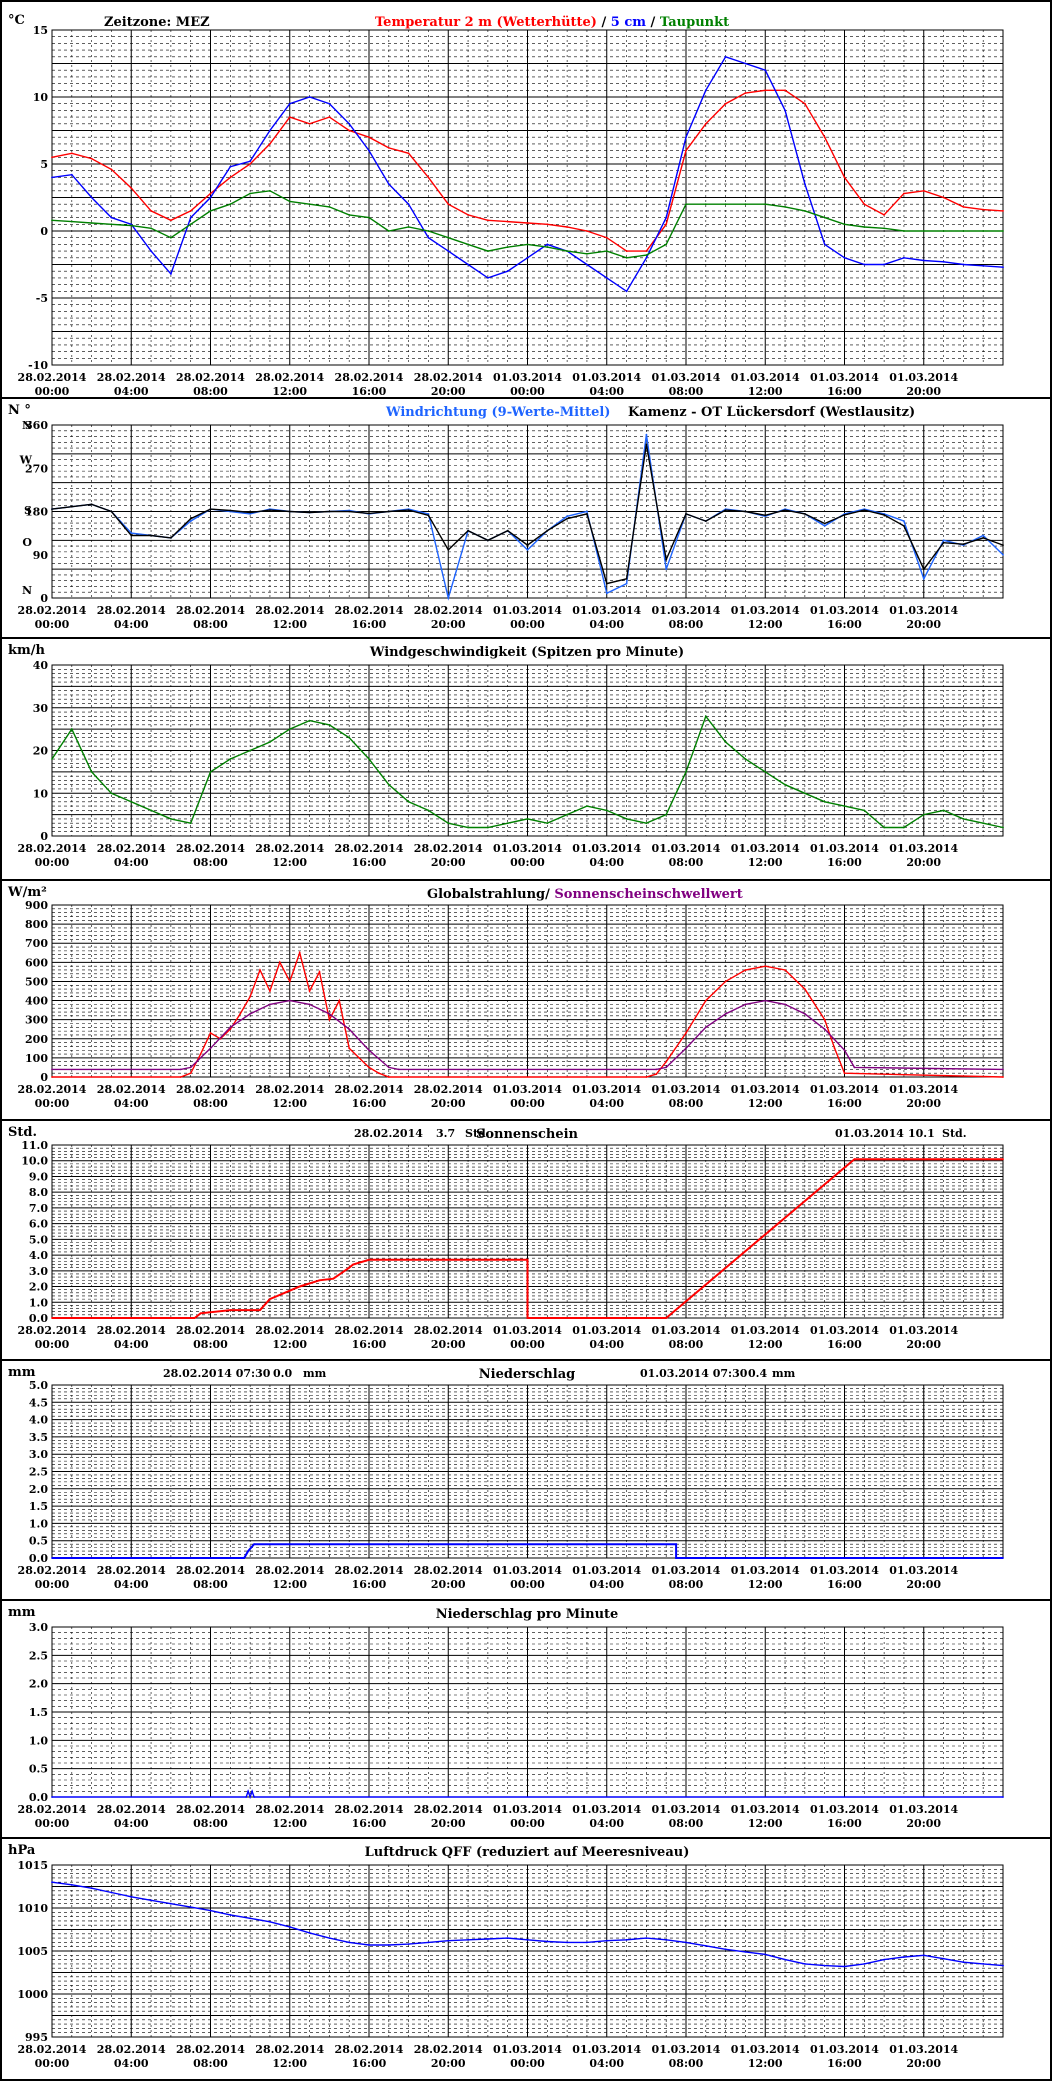 The height and width of the screenshot is (2081, 1052). Describe the element at coordinates (41, 708) in the screenshot. I see `y-tick-label: 30` at that location.